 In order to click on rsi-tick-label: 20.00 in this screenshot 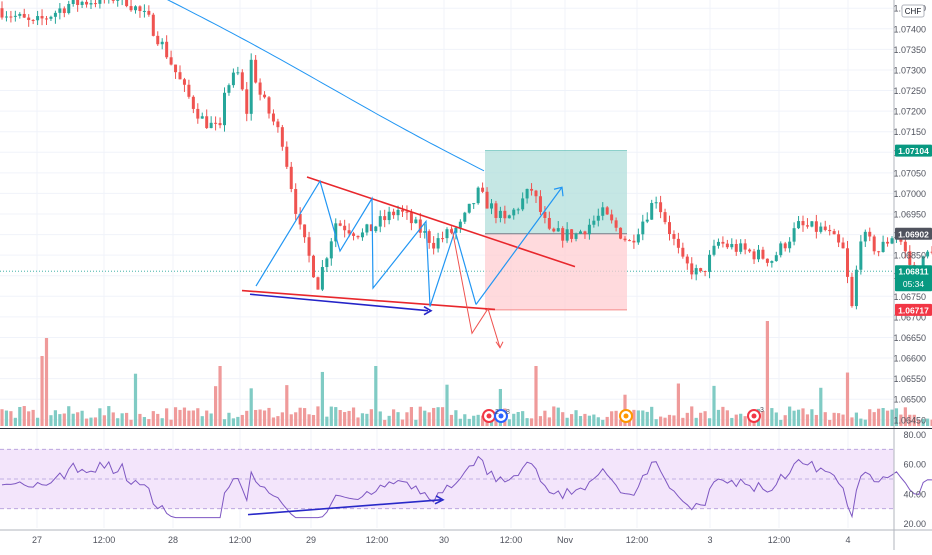, I will do `click(914, 524)`.